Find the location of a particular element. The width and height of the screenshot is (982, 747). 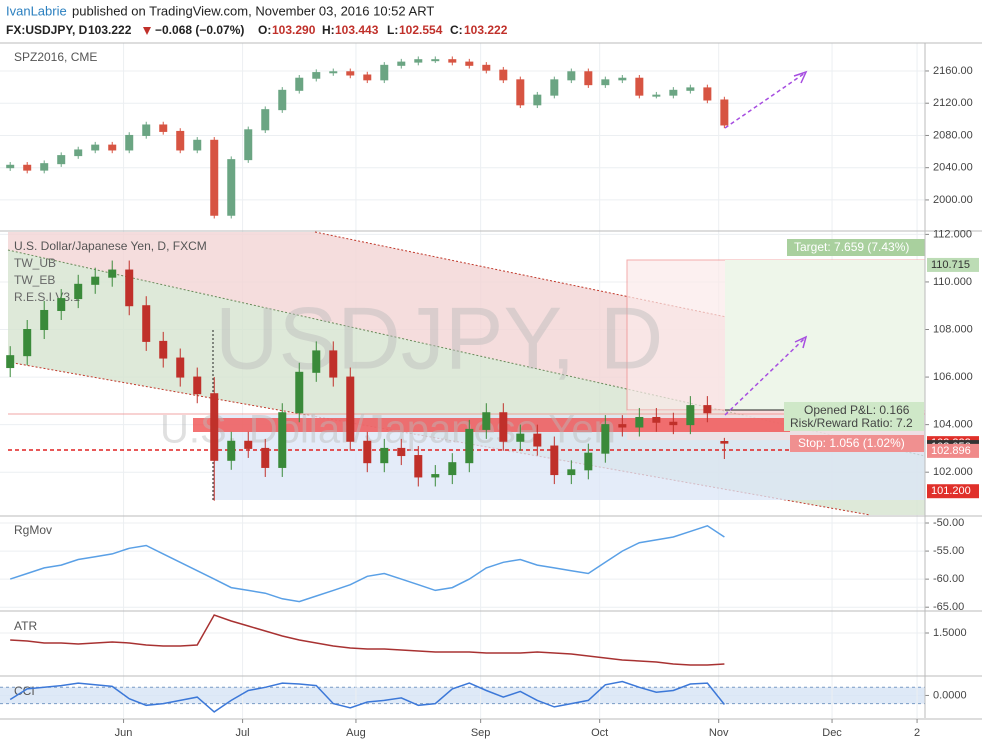

projection-arrow is located at coordinates (765, 100).